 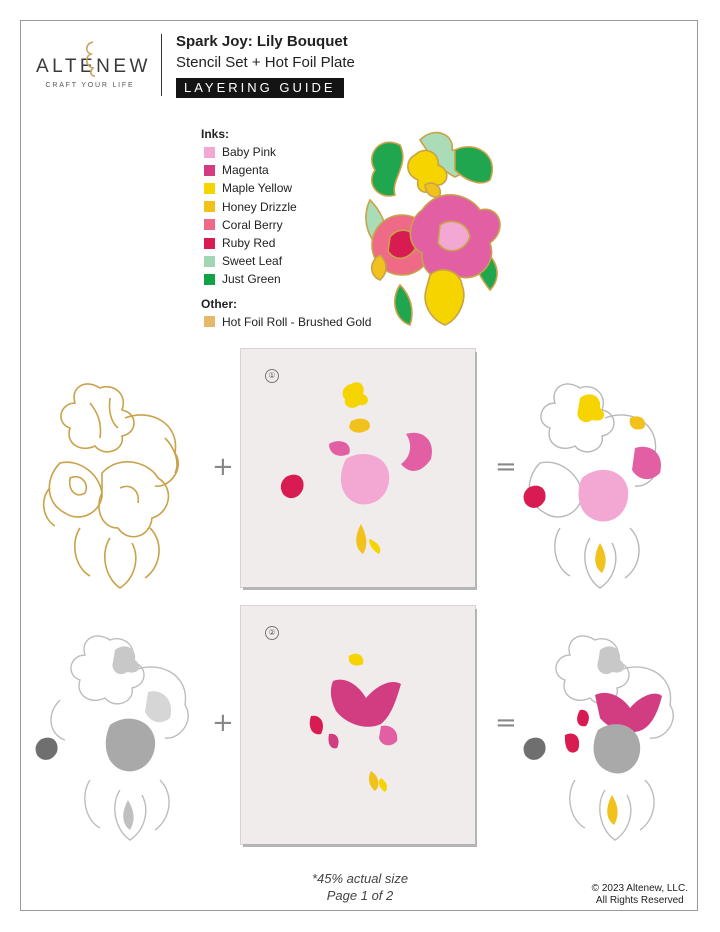 I want to click on ink-item: Honey Drizzle, so click(x=286, y=207).